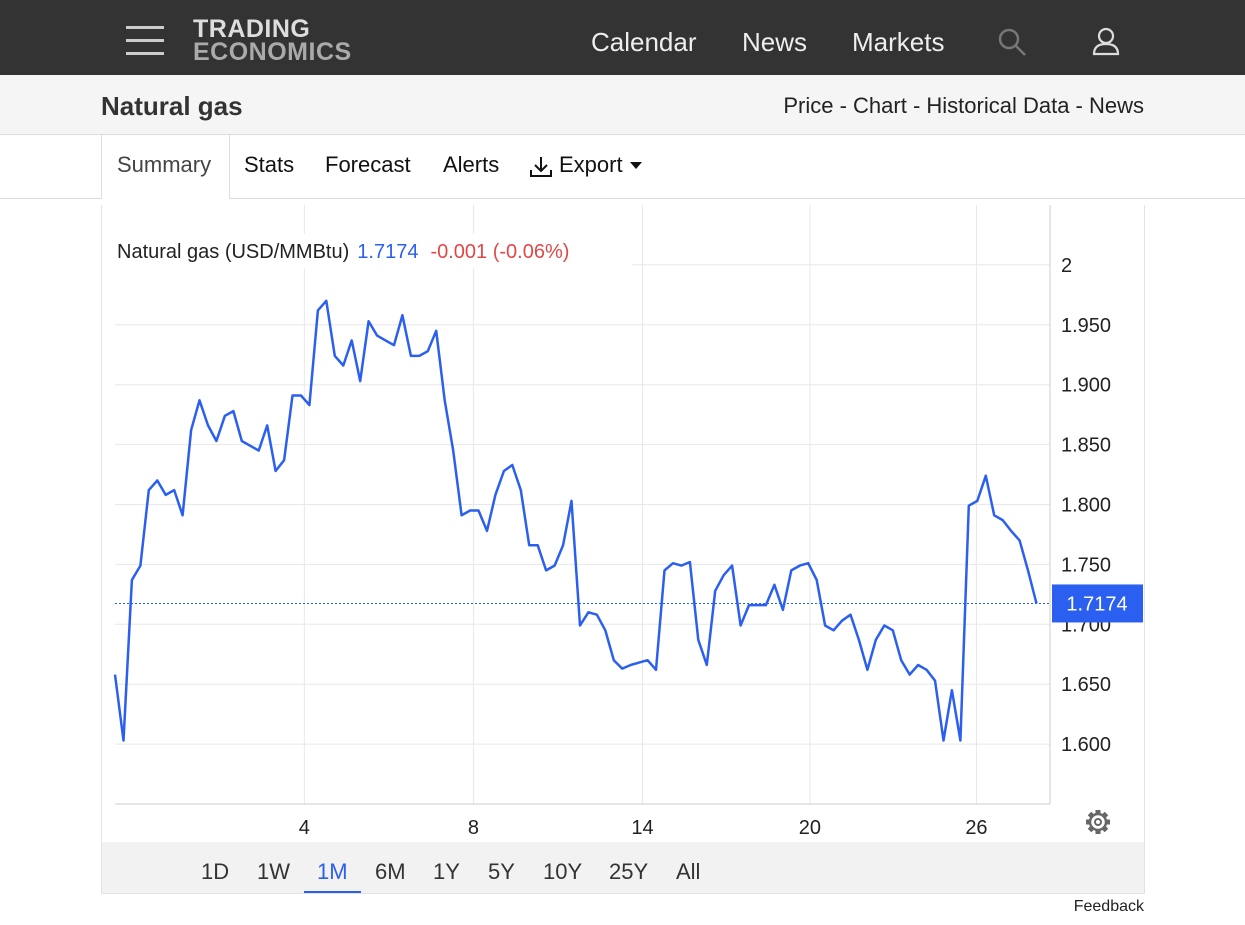 Image resolution: width=1245 pixels, height=925 pixels. Describe the element at coordinates (976, 828) in the screenshot. I see `x-tick-label: 26` at that location.